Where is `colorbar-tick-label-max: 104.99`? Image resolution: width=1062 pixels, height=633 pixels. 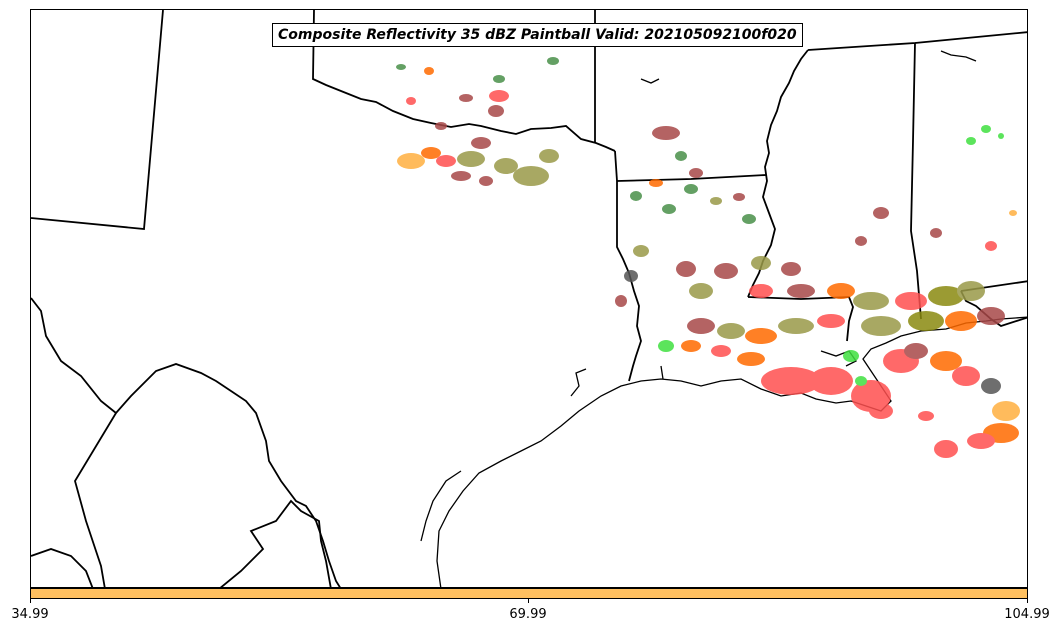
colorbar-tick-label-max: 104.99 is located at coordinates (1027, 614).